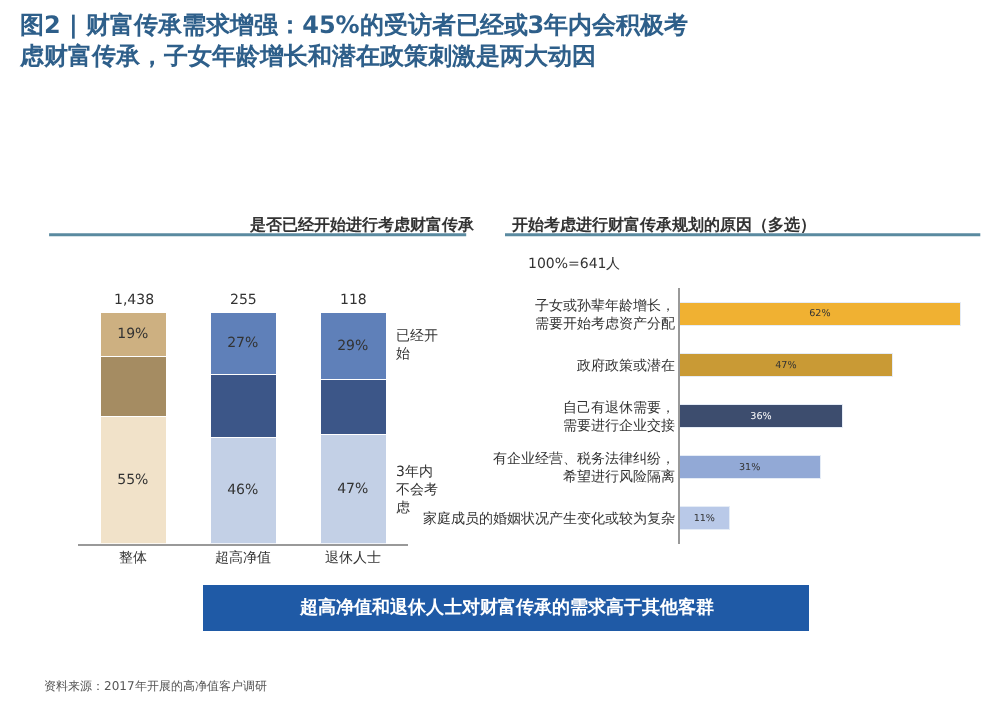  I want to click on text: 超高净值和退休人士对财富传承的需求高于其他客群, so click(506, 608).